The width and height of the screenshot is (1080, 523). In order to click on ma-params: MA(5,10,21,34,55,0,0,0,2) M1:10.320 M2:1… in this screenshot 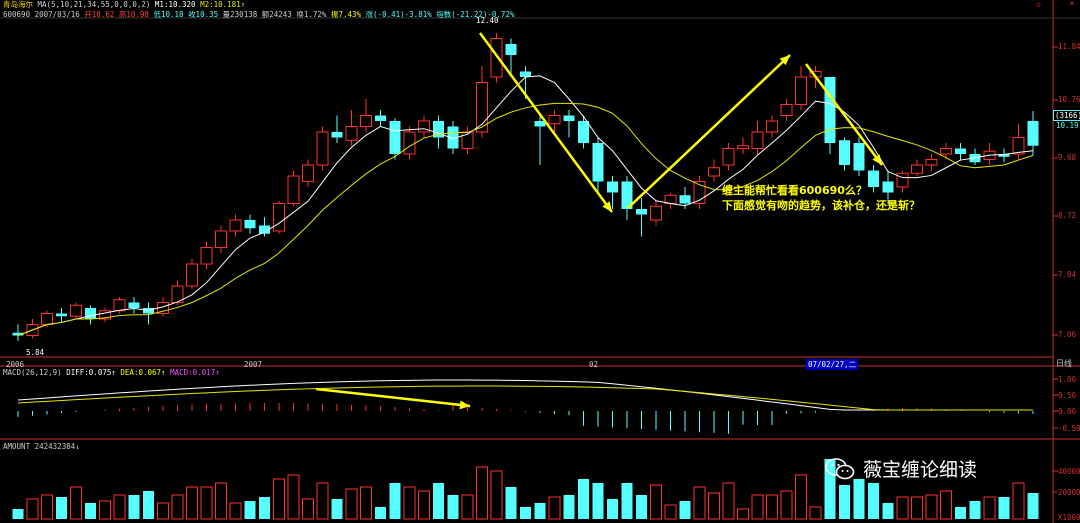, I will do `click(141, 4)`.